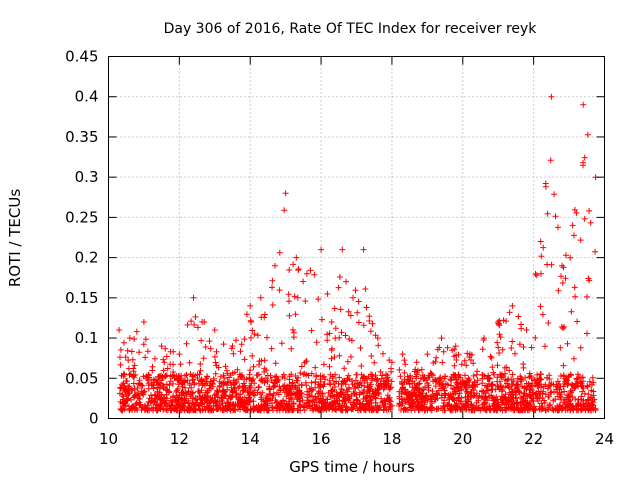  Describe the element at coordinates (81, 57) in the screenshot. I see `y-tick-label: 0.45` at that location.